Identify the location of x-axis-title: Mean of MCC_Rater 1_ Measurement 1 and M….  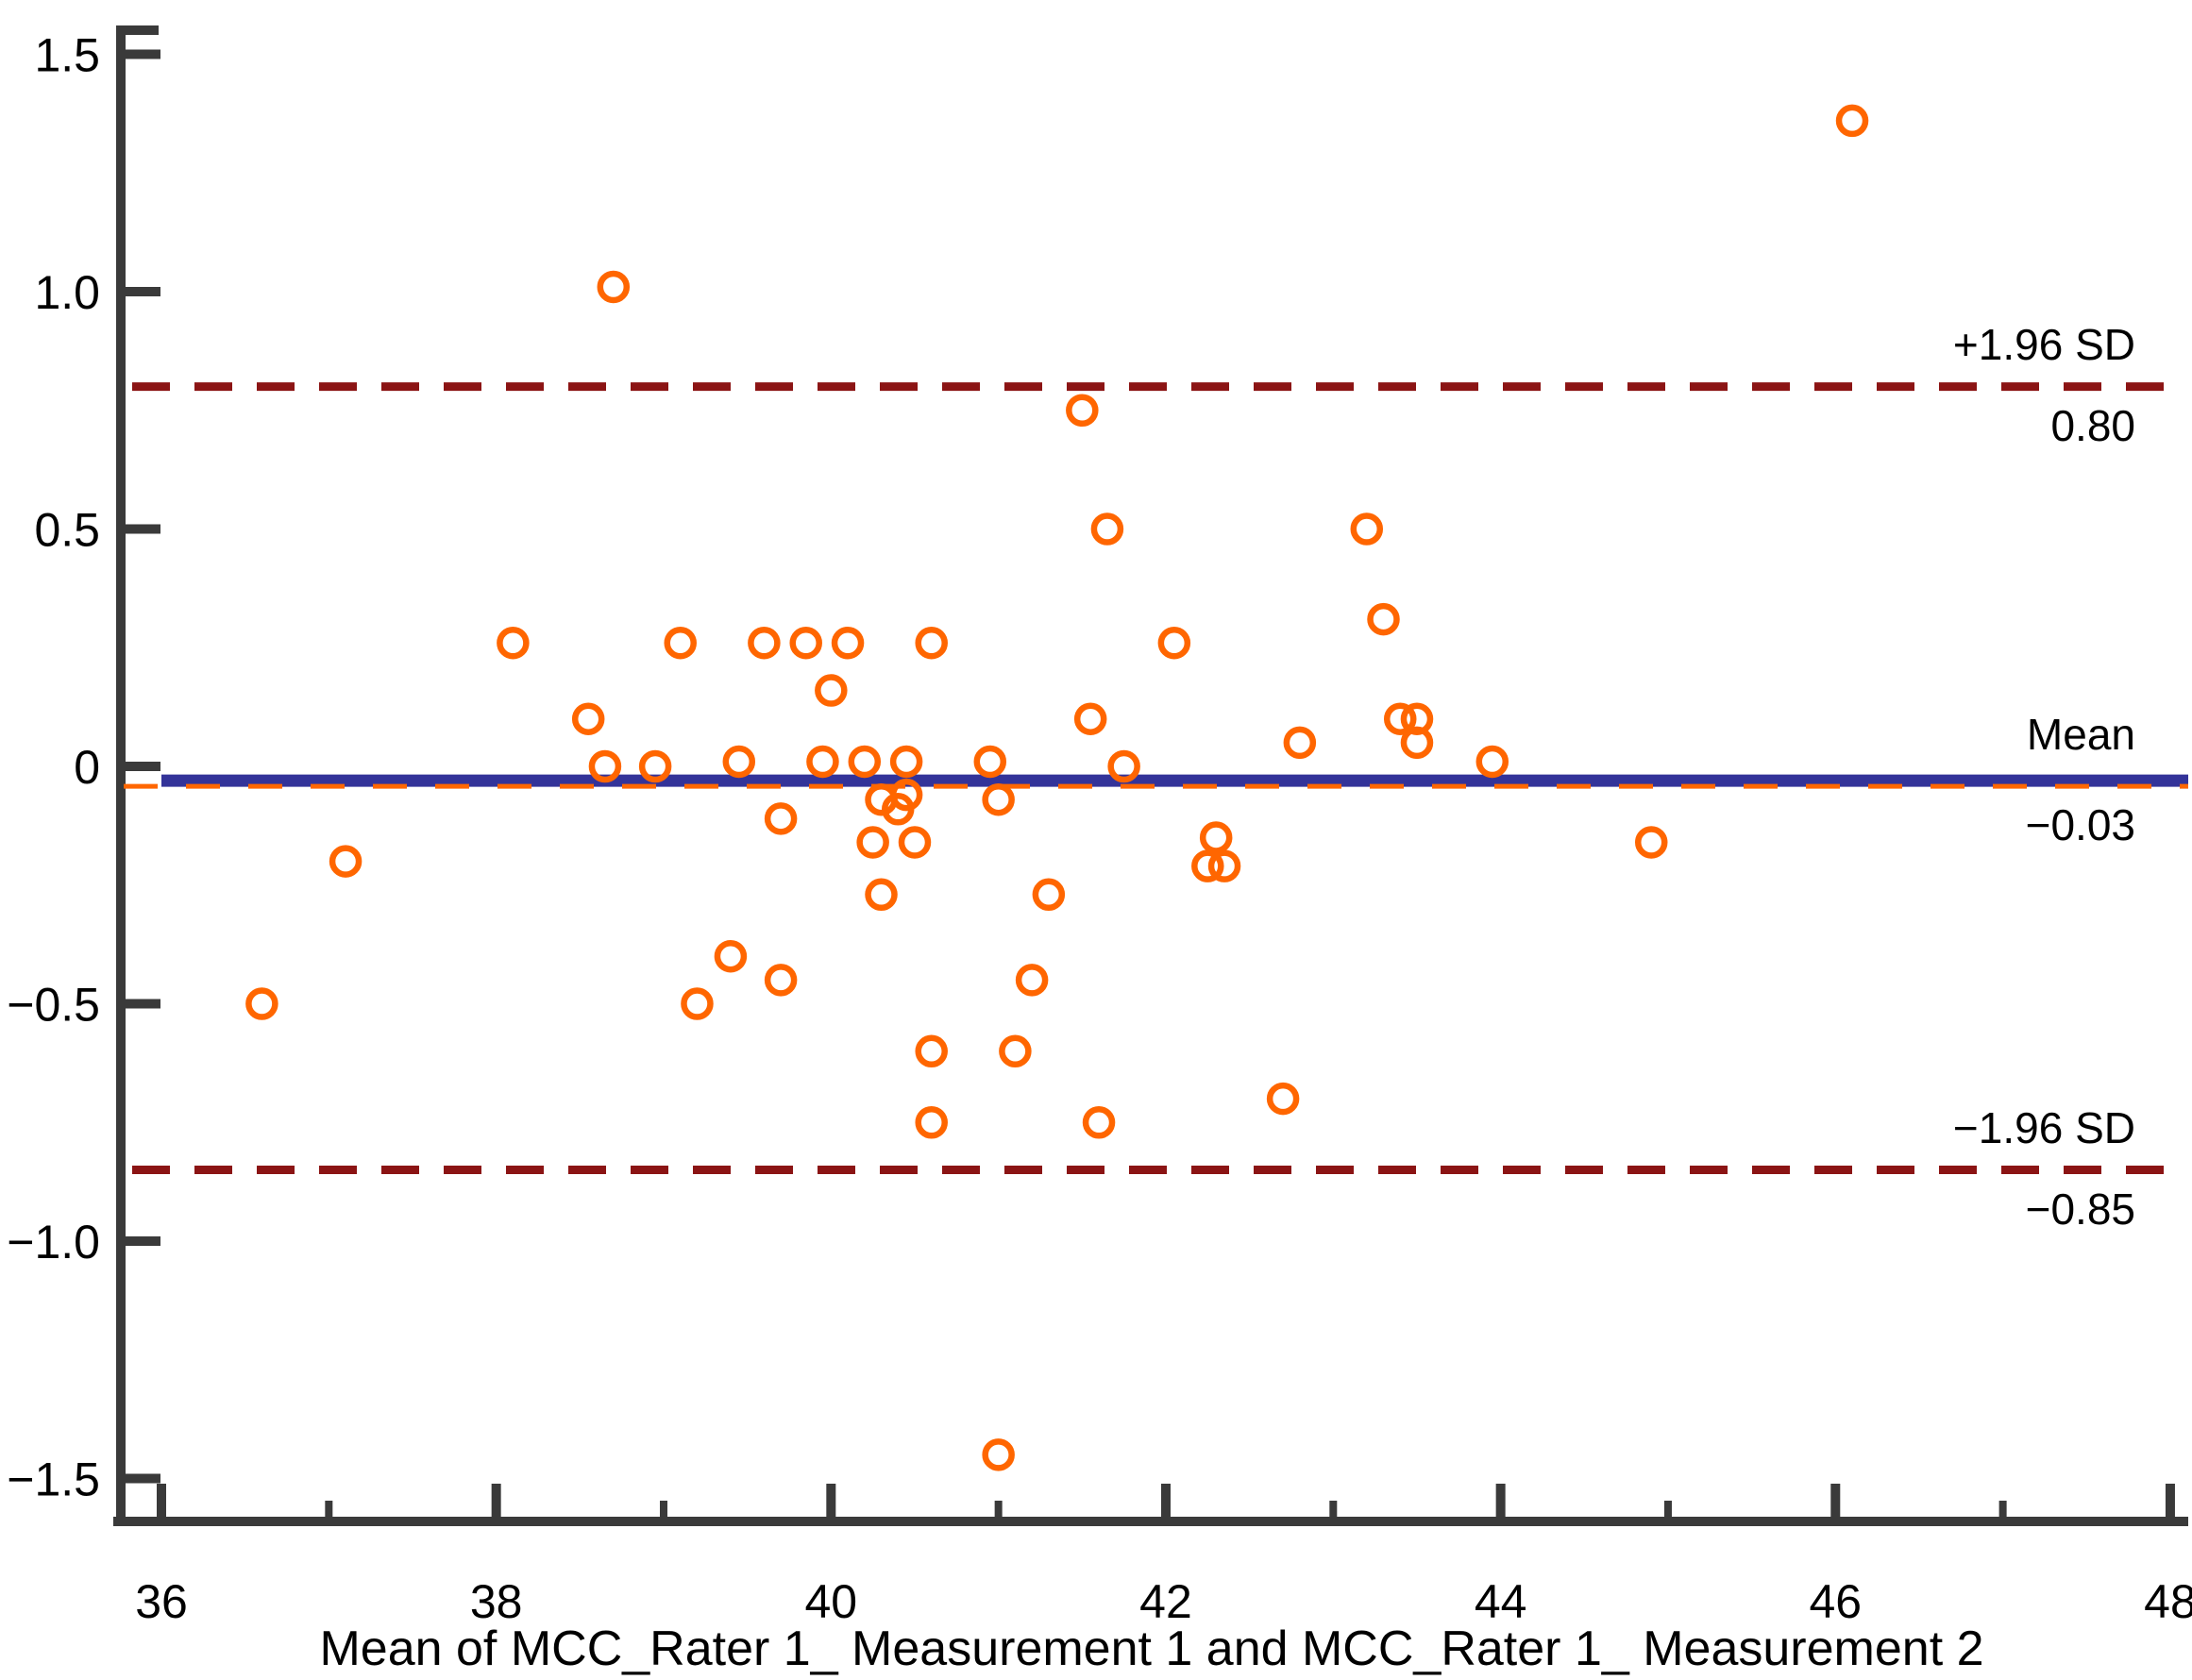
(1151, 1648).